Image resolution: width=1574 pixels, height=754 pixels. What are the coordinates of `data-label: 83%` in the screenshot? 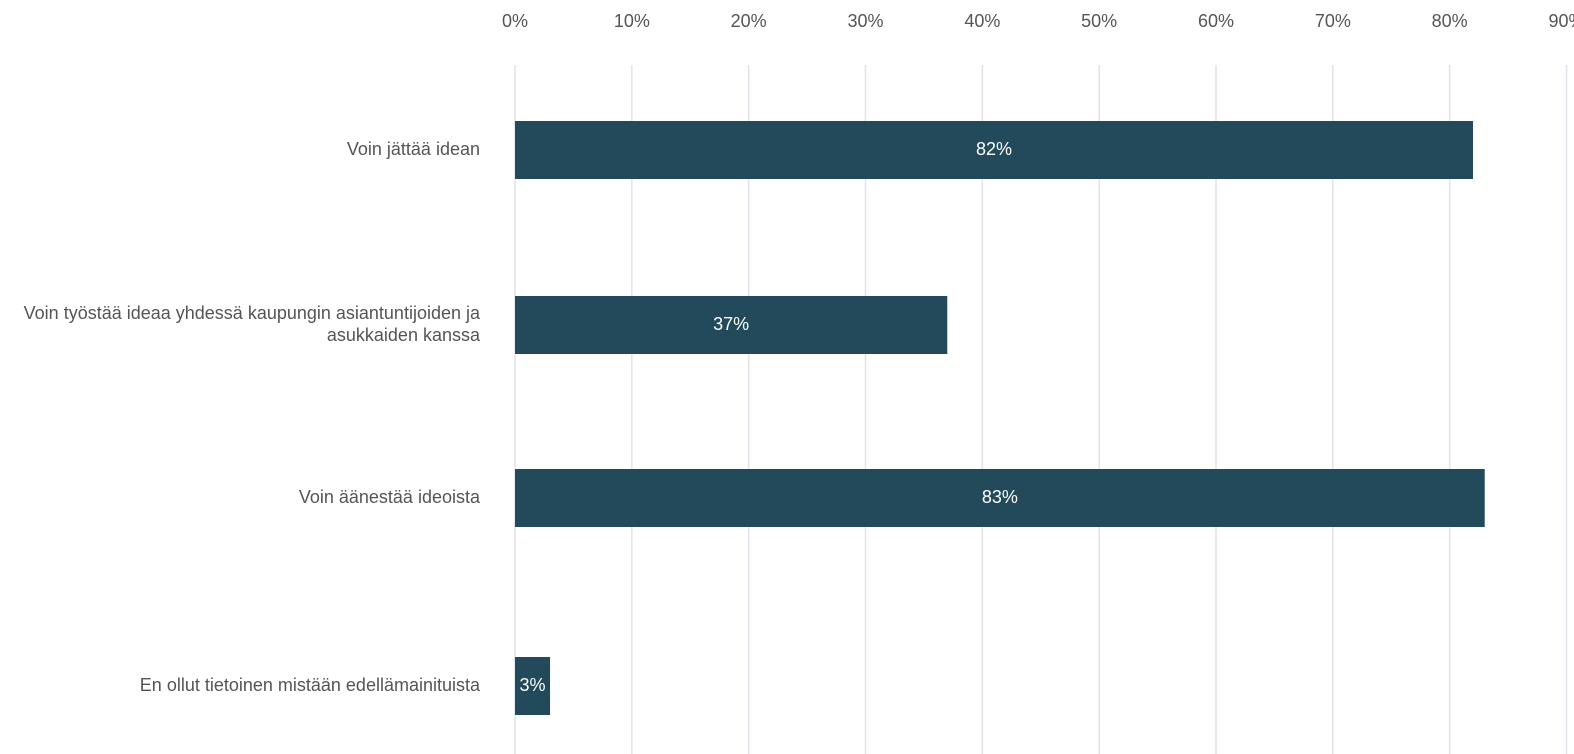 It's located at (1000, 497).